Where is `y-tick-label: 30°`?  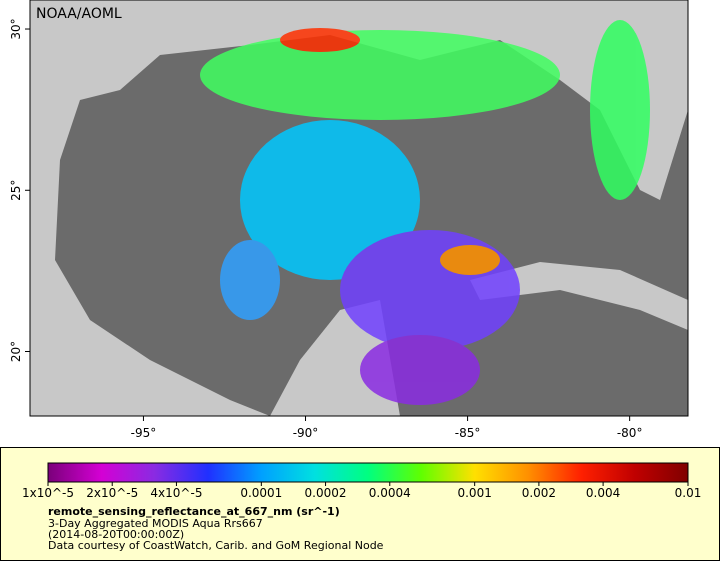 y-tick-label: 30° is located at coordinates (16, 28).